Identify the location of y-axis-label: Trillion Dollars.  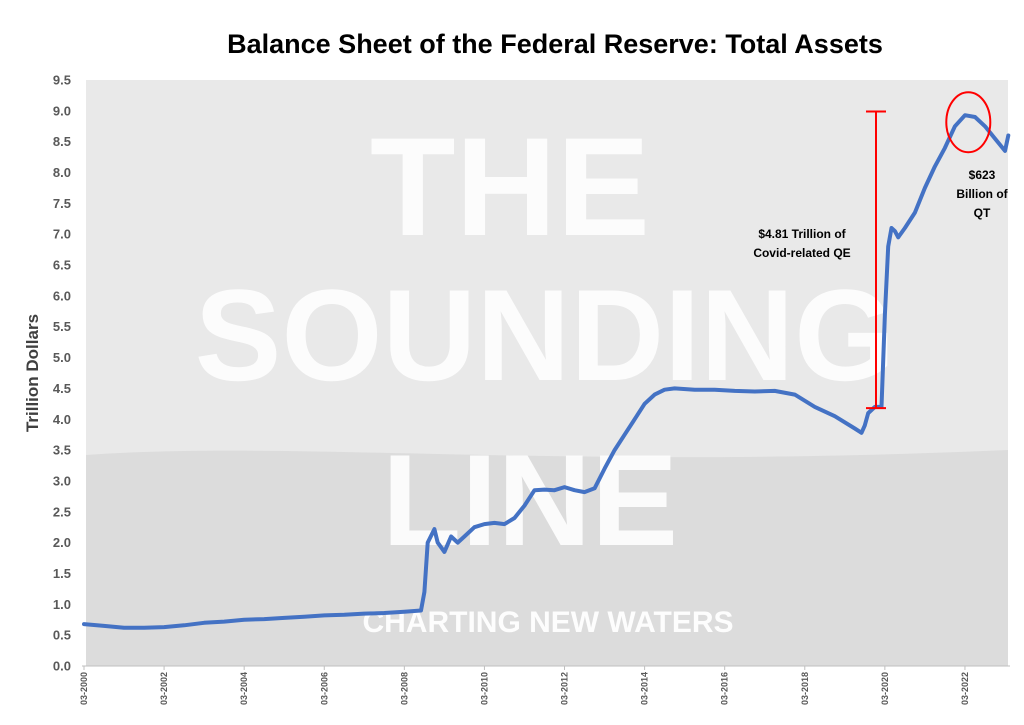
(32, 373).